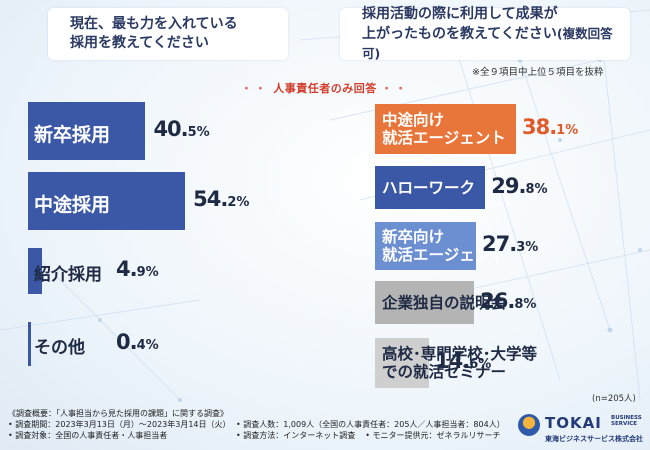 This screenshot has width=650, height=450. Describe the element at coordinates (487, 43) in the screenshot. I see `question-right-suffix: (複数回答可)` at that location.